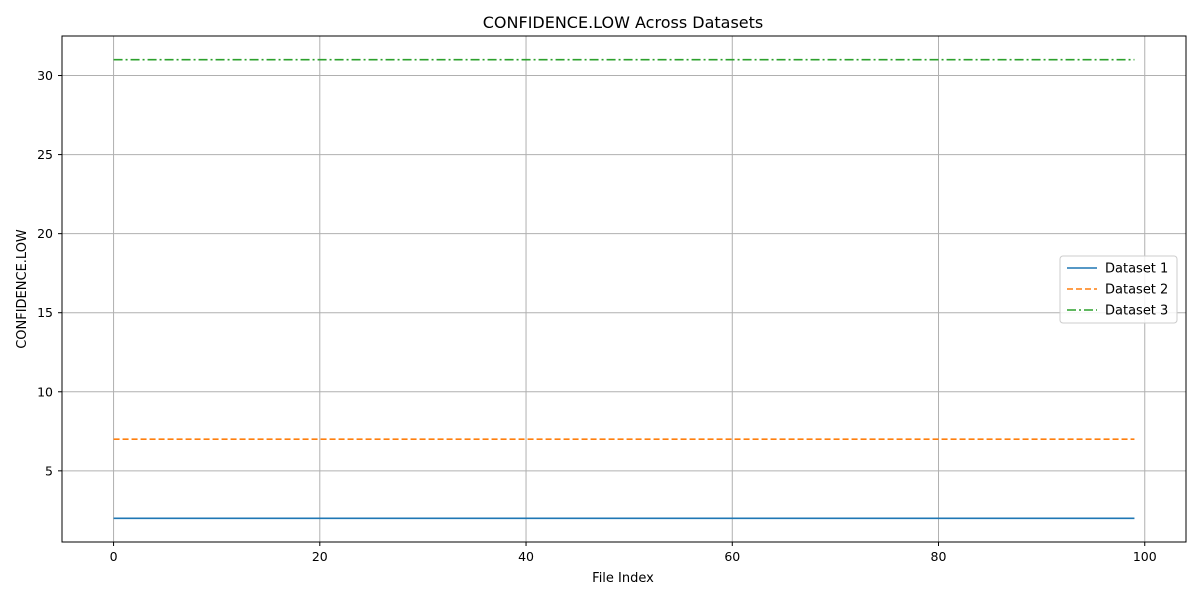 The width and height of the screenshot is (1200, 600). What do you see at coordinates (45, 233) in the screenshot?
I see `y-tick-label: 20` at bounding box center [45, 233].